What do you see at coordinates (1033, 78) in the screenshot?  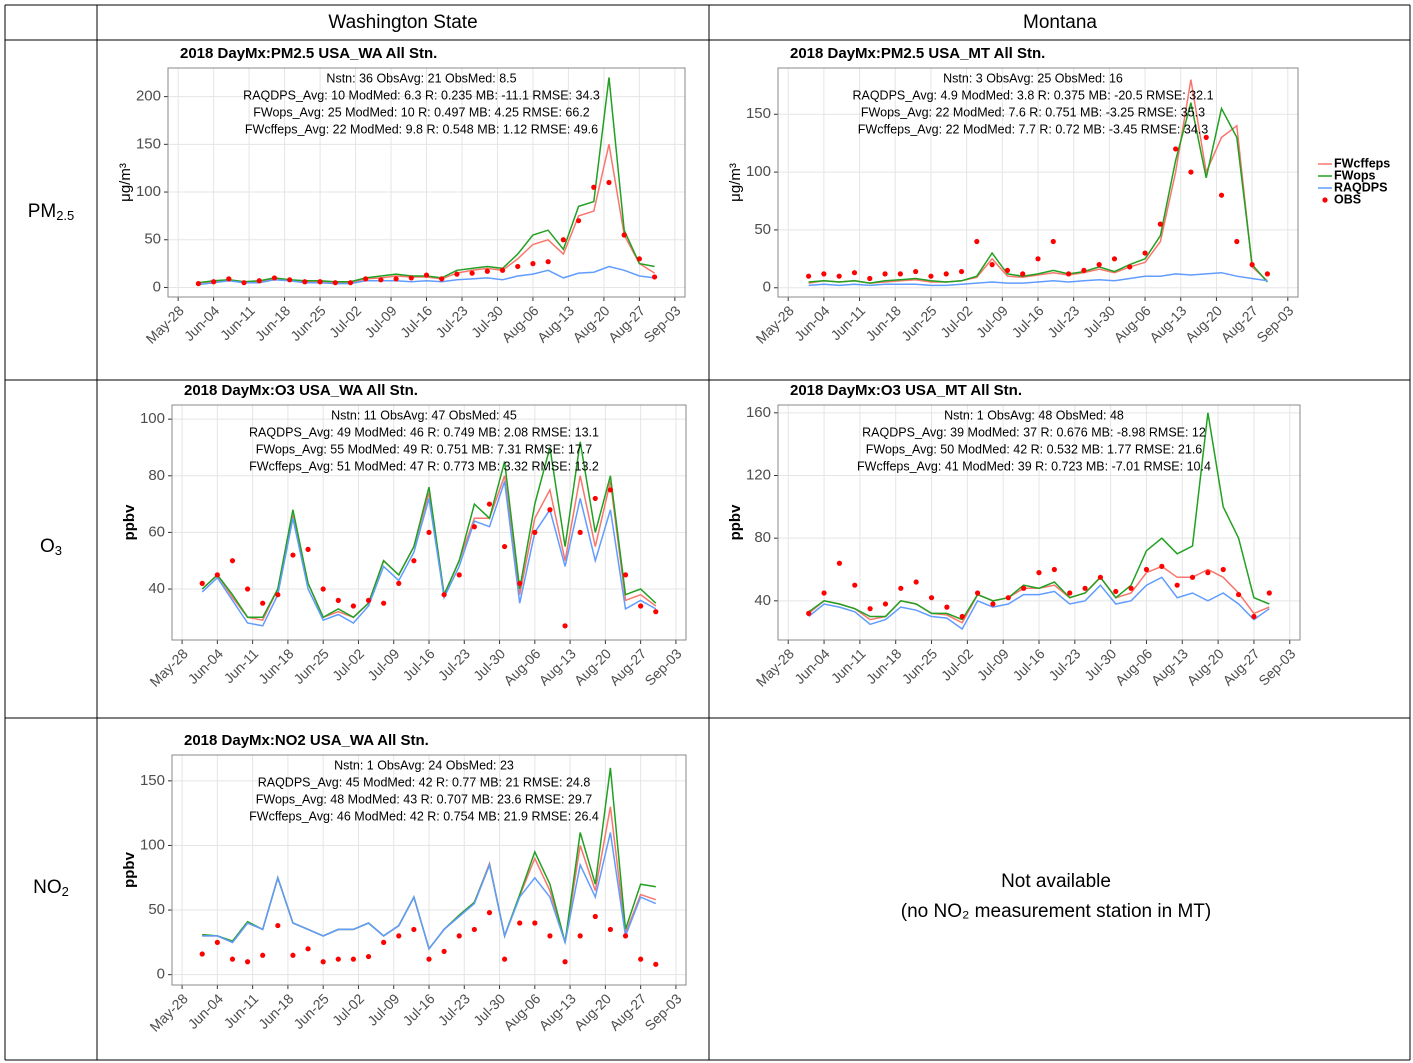 I see `stats-annotation: Nstn: 3 ObsAvg: 25 ObsMed: 16` at bounding box center [1033, 78].